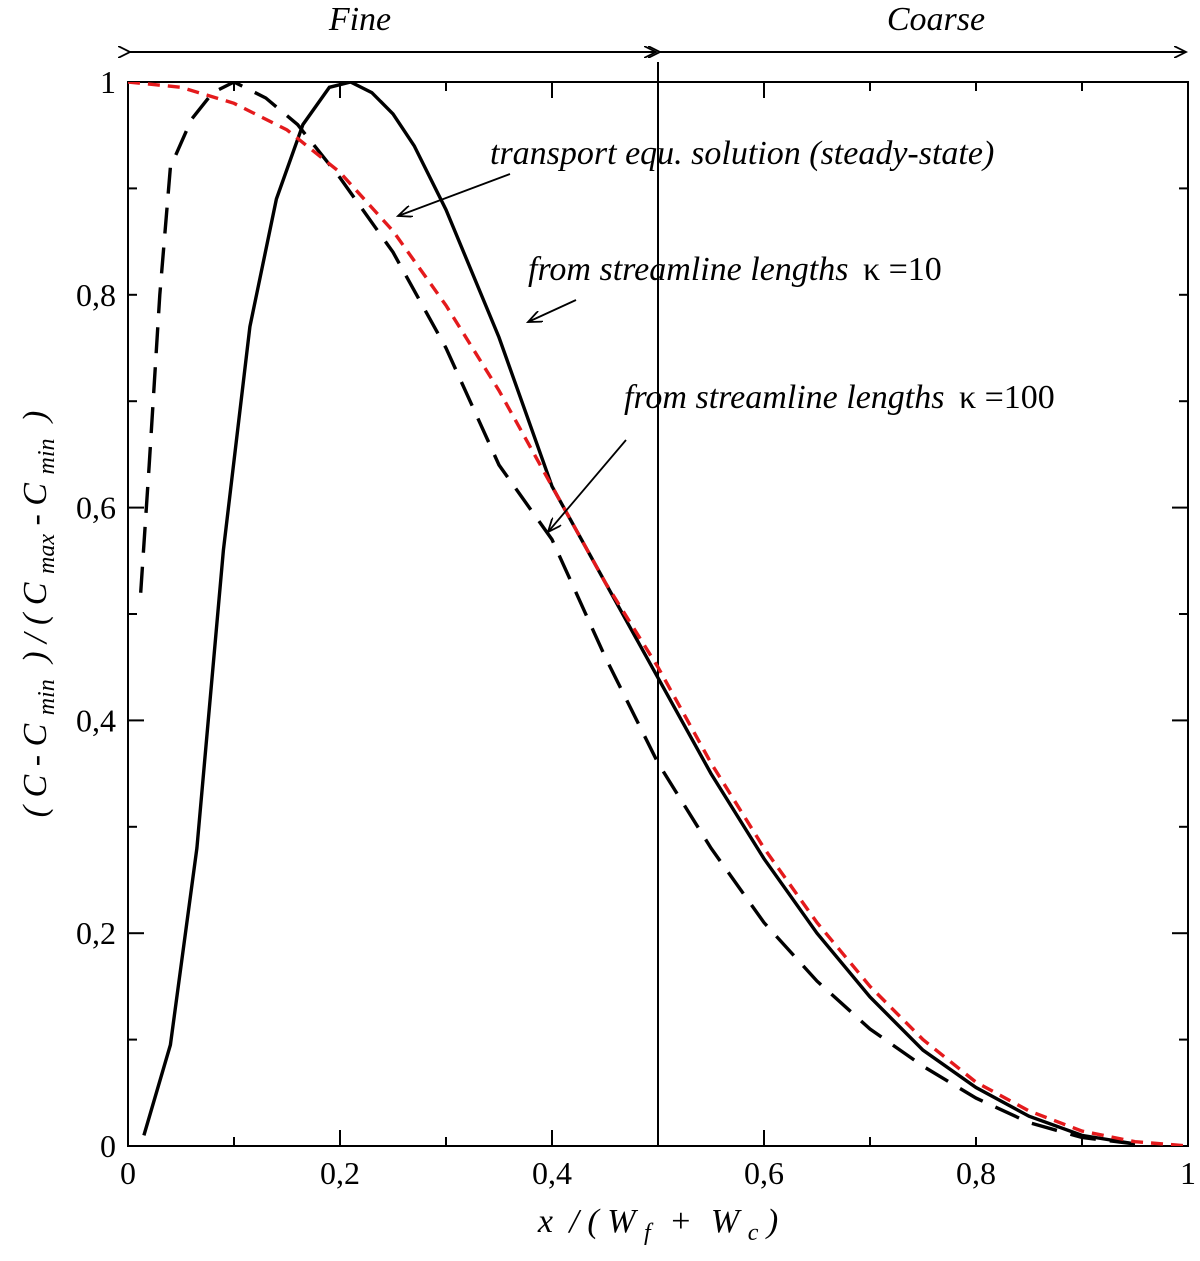  I want to click on y-tick-labels: 0 0,2 0,4 0,6 0,8 1, so click(96, 614).